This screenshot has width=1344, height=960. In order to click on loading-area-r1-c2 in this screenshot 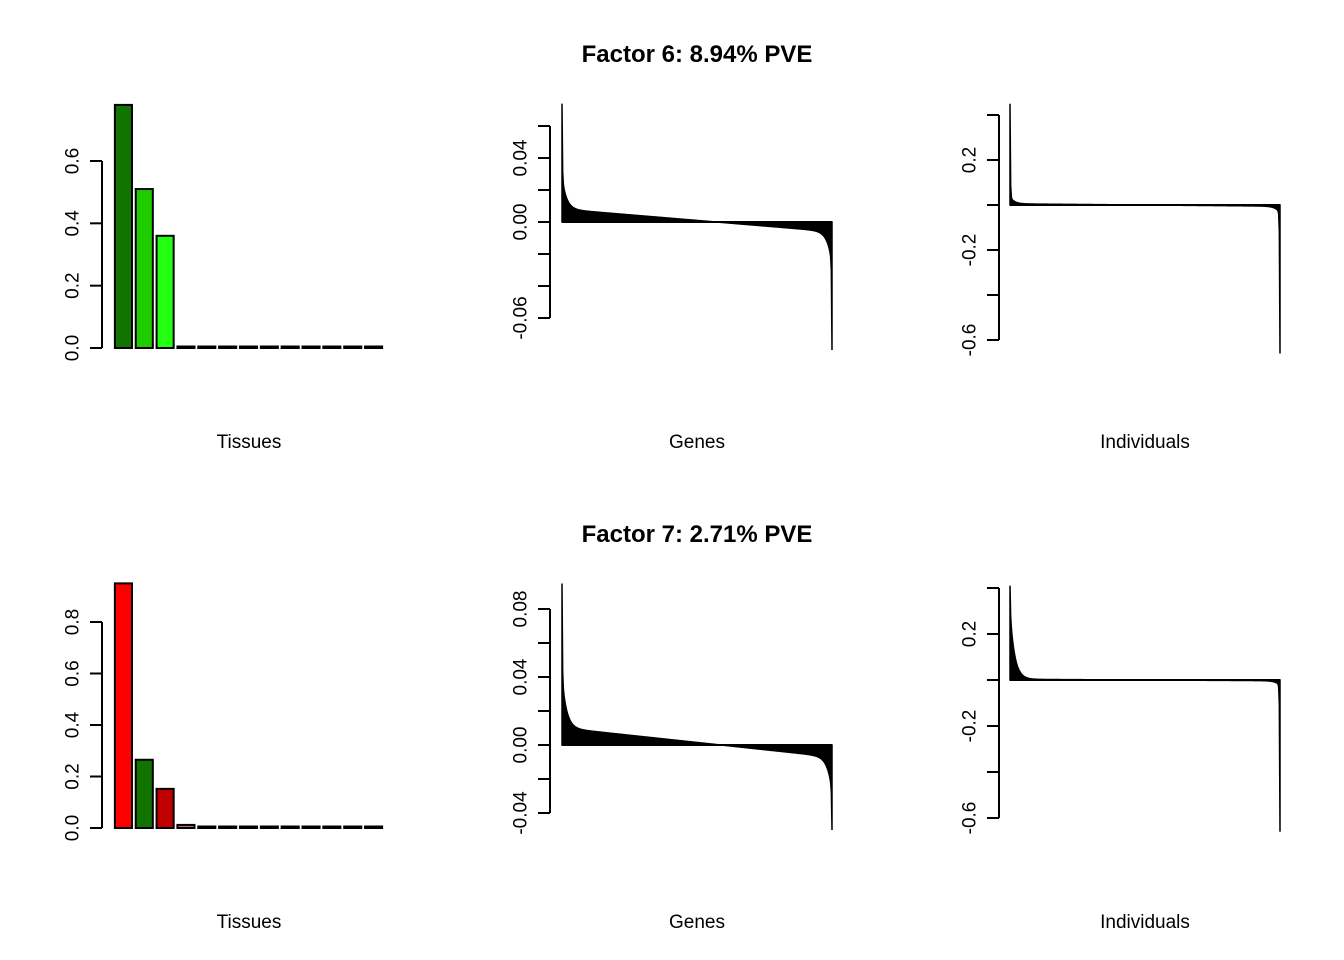, I will do `click(1145, 708)`.